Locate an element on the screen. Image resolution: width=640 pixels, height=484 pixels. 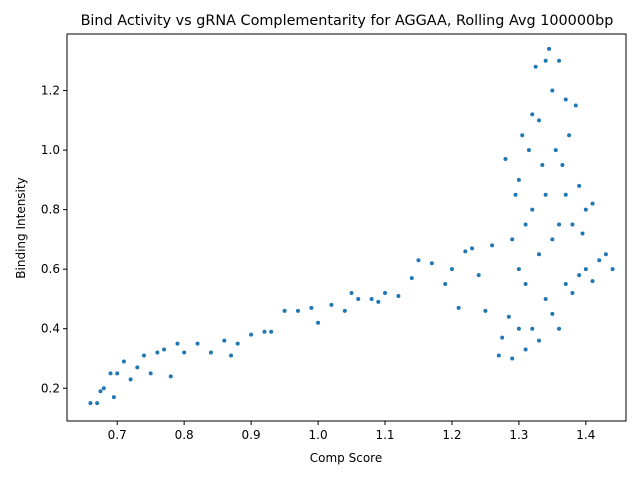
x-tick-label: 1.4 is located at coordinates (585, 435).